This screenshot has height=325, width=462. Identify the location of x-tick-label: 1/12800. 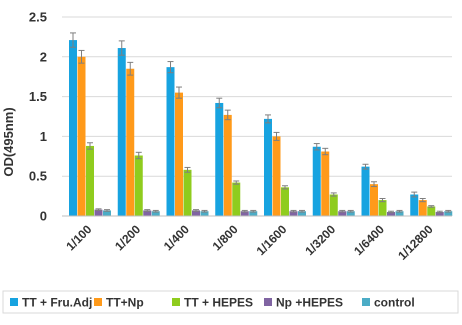
(415, 242).